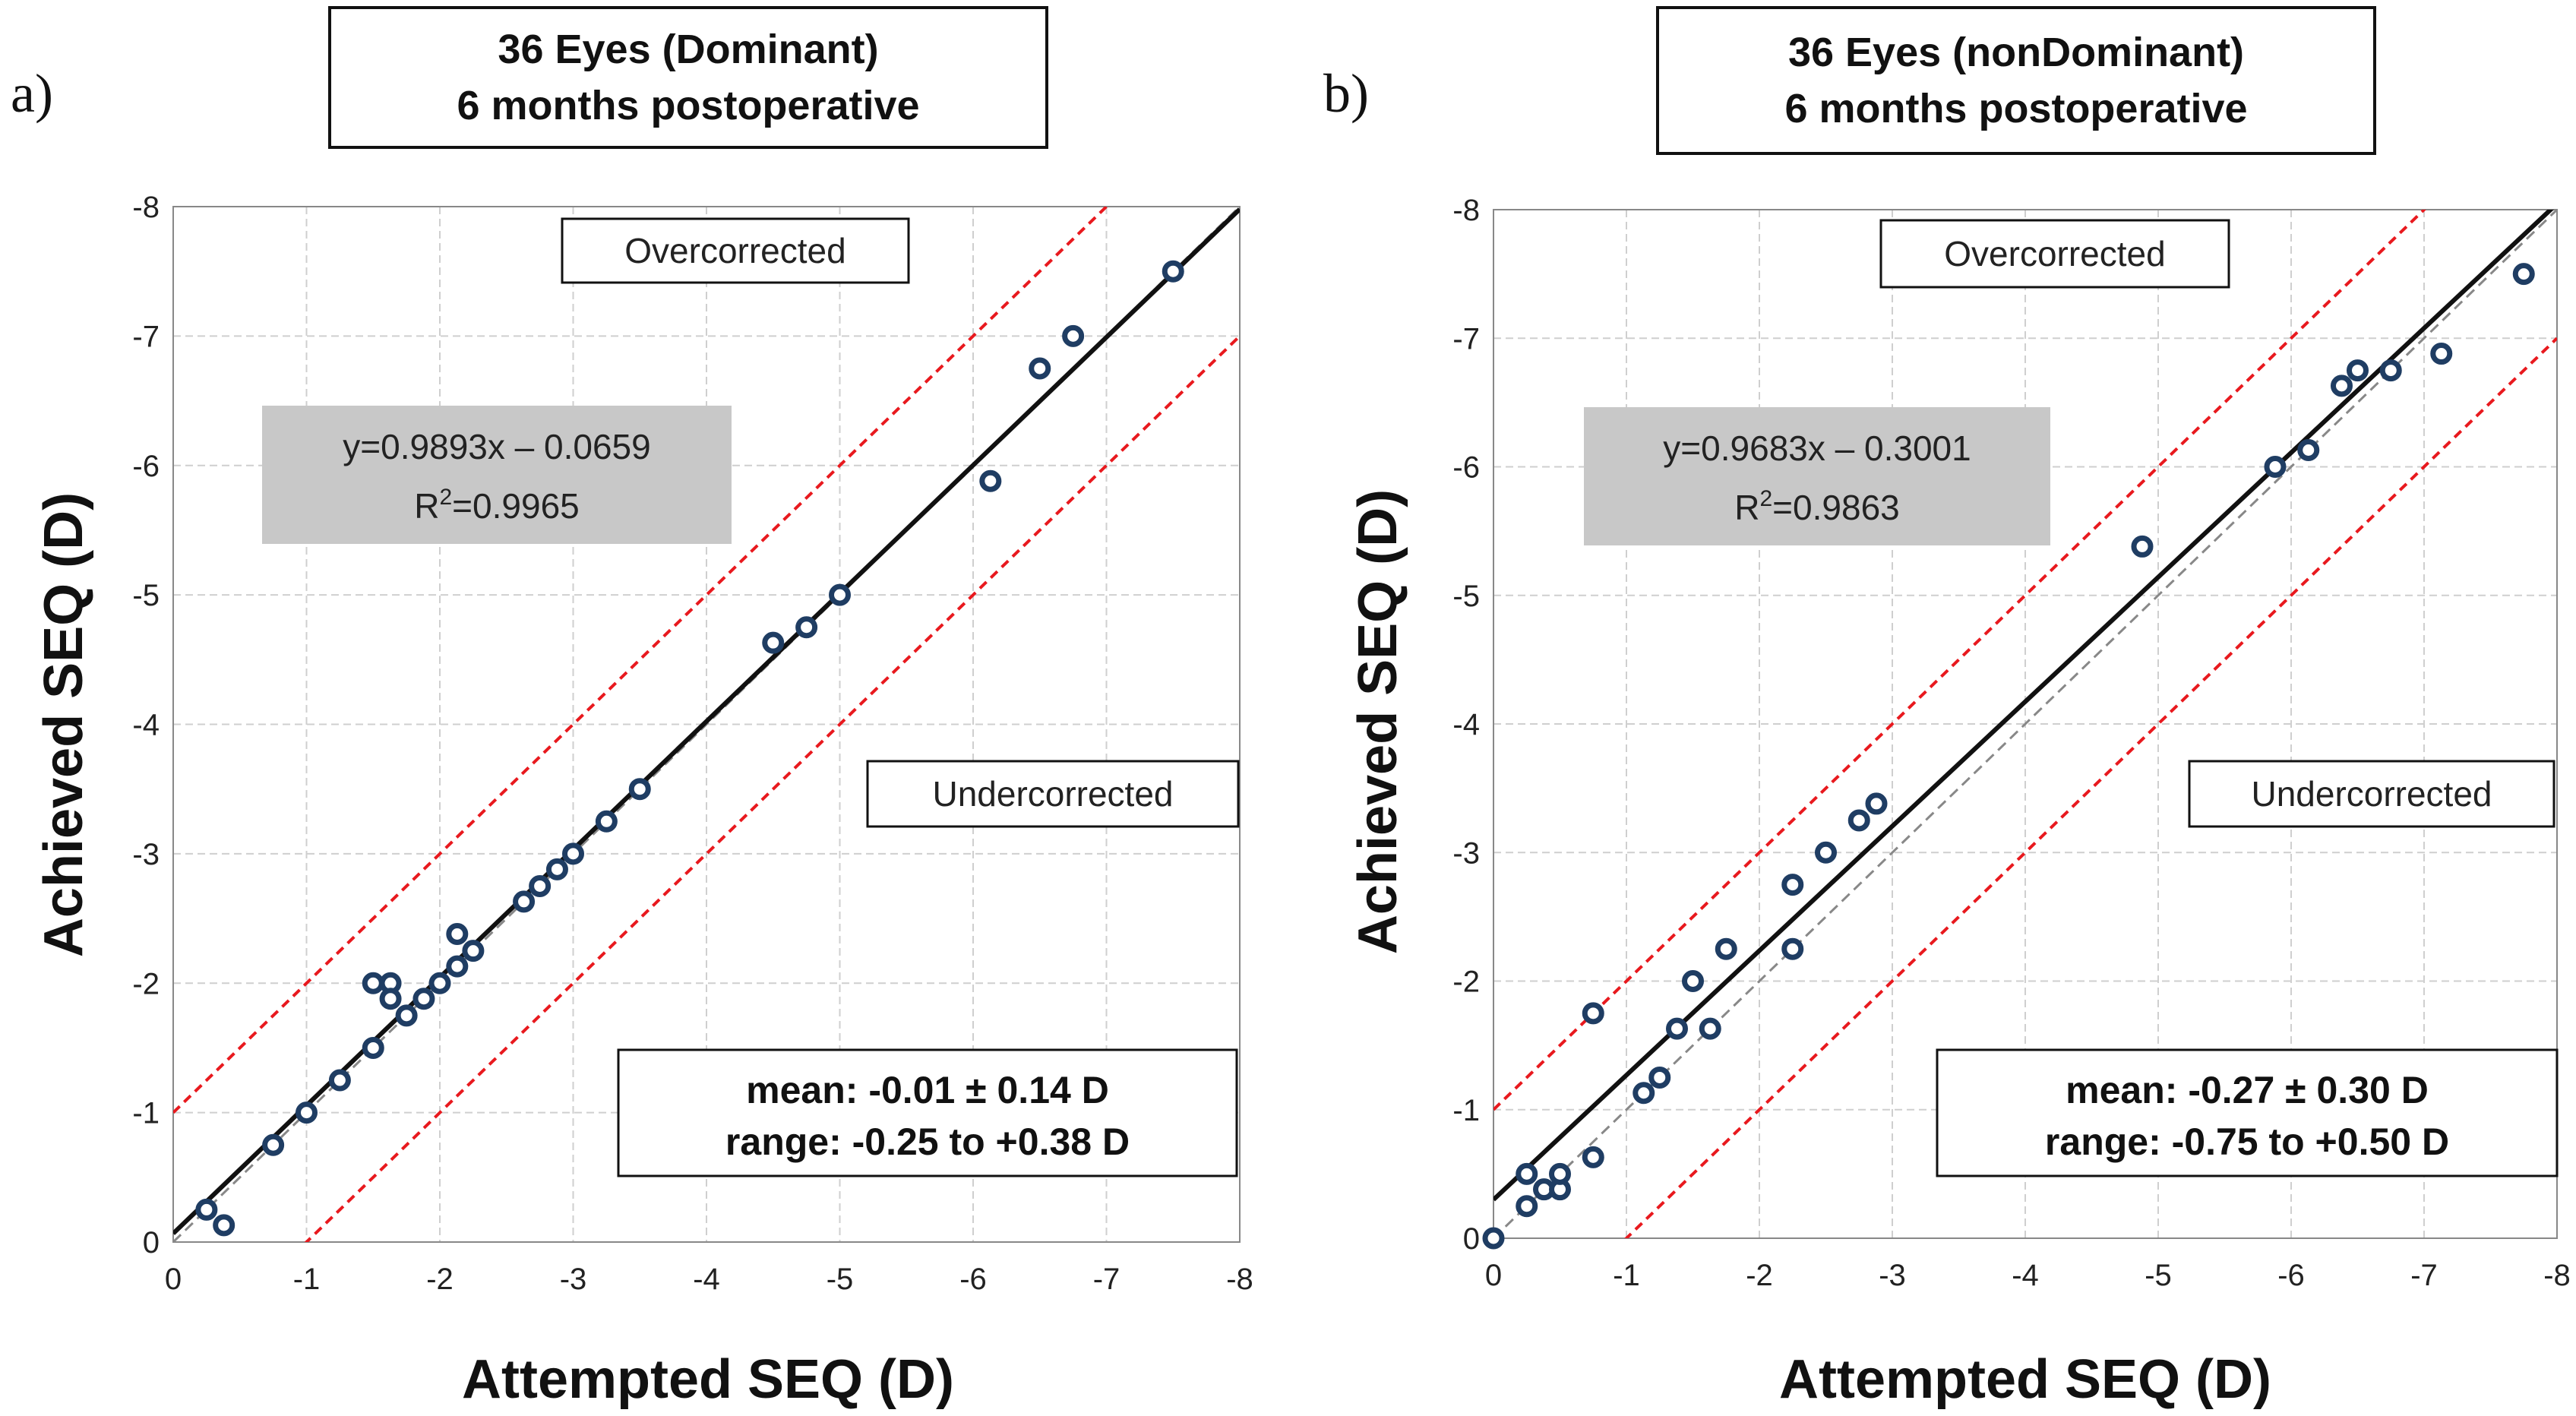 Image resolution: width=2576 pixels, height=1416 pixels. Describe the element at coordinates (973, 1279) in the screenshot. I see `x-tick-label-a: -6` at that location.